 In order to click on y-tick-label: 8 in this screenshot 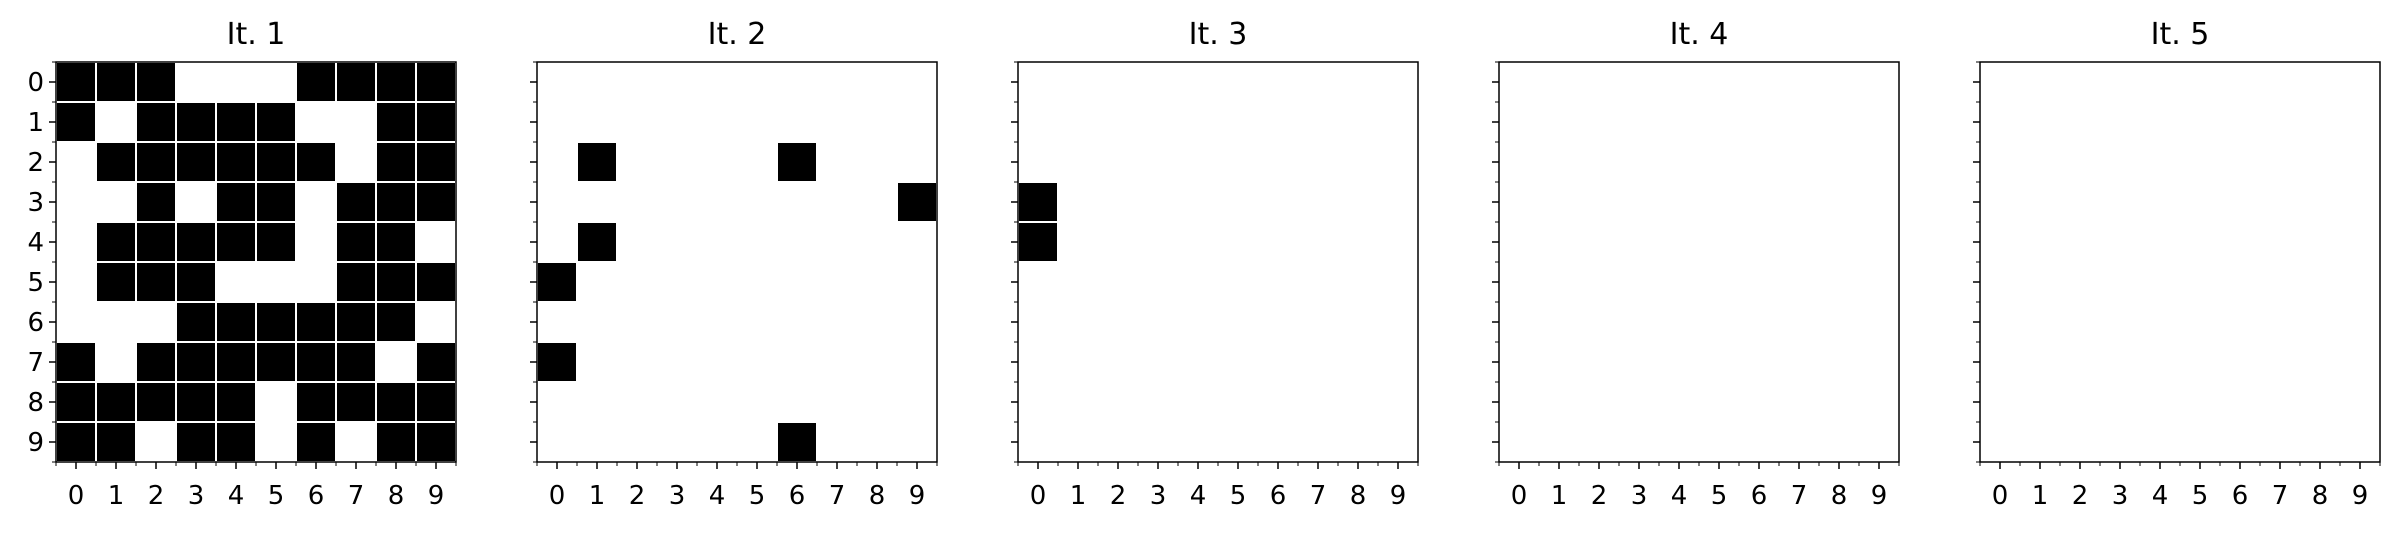, I will do `click(35, 403)`.